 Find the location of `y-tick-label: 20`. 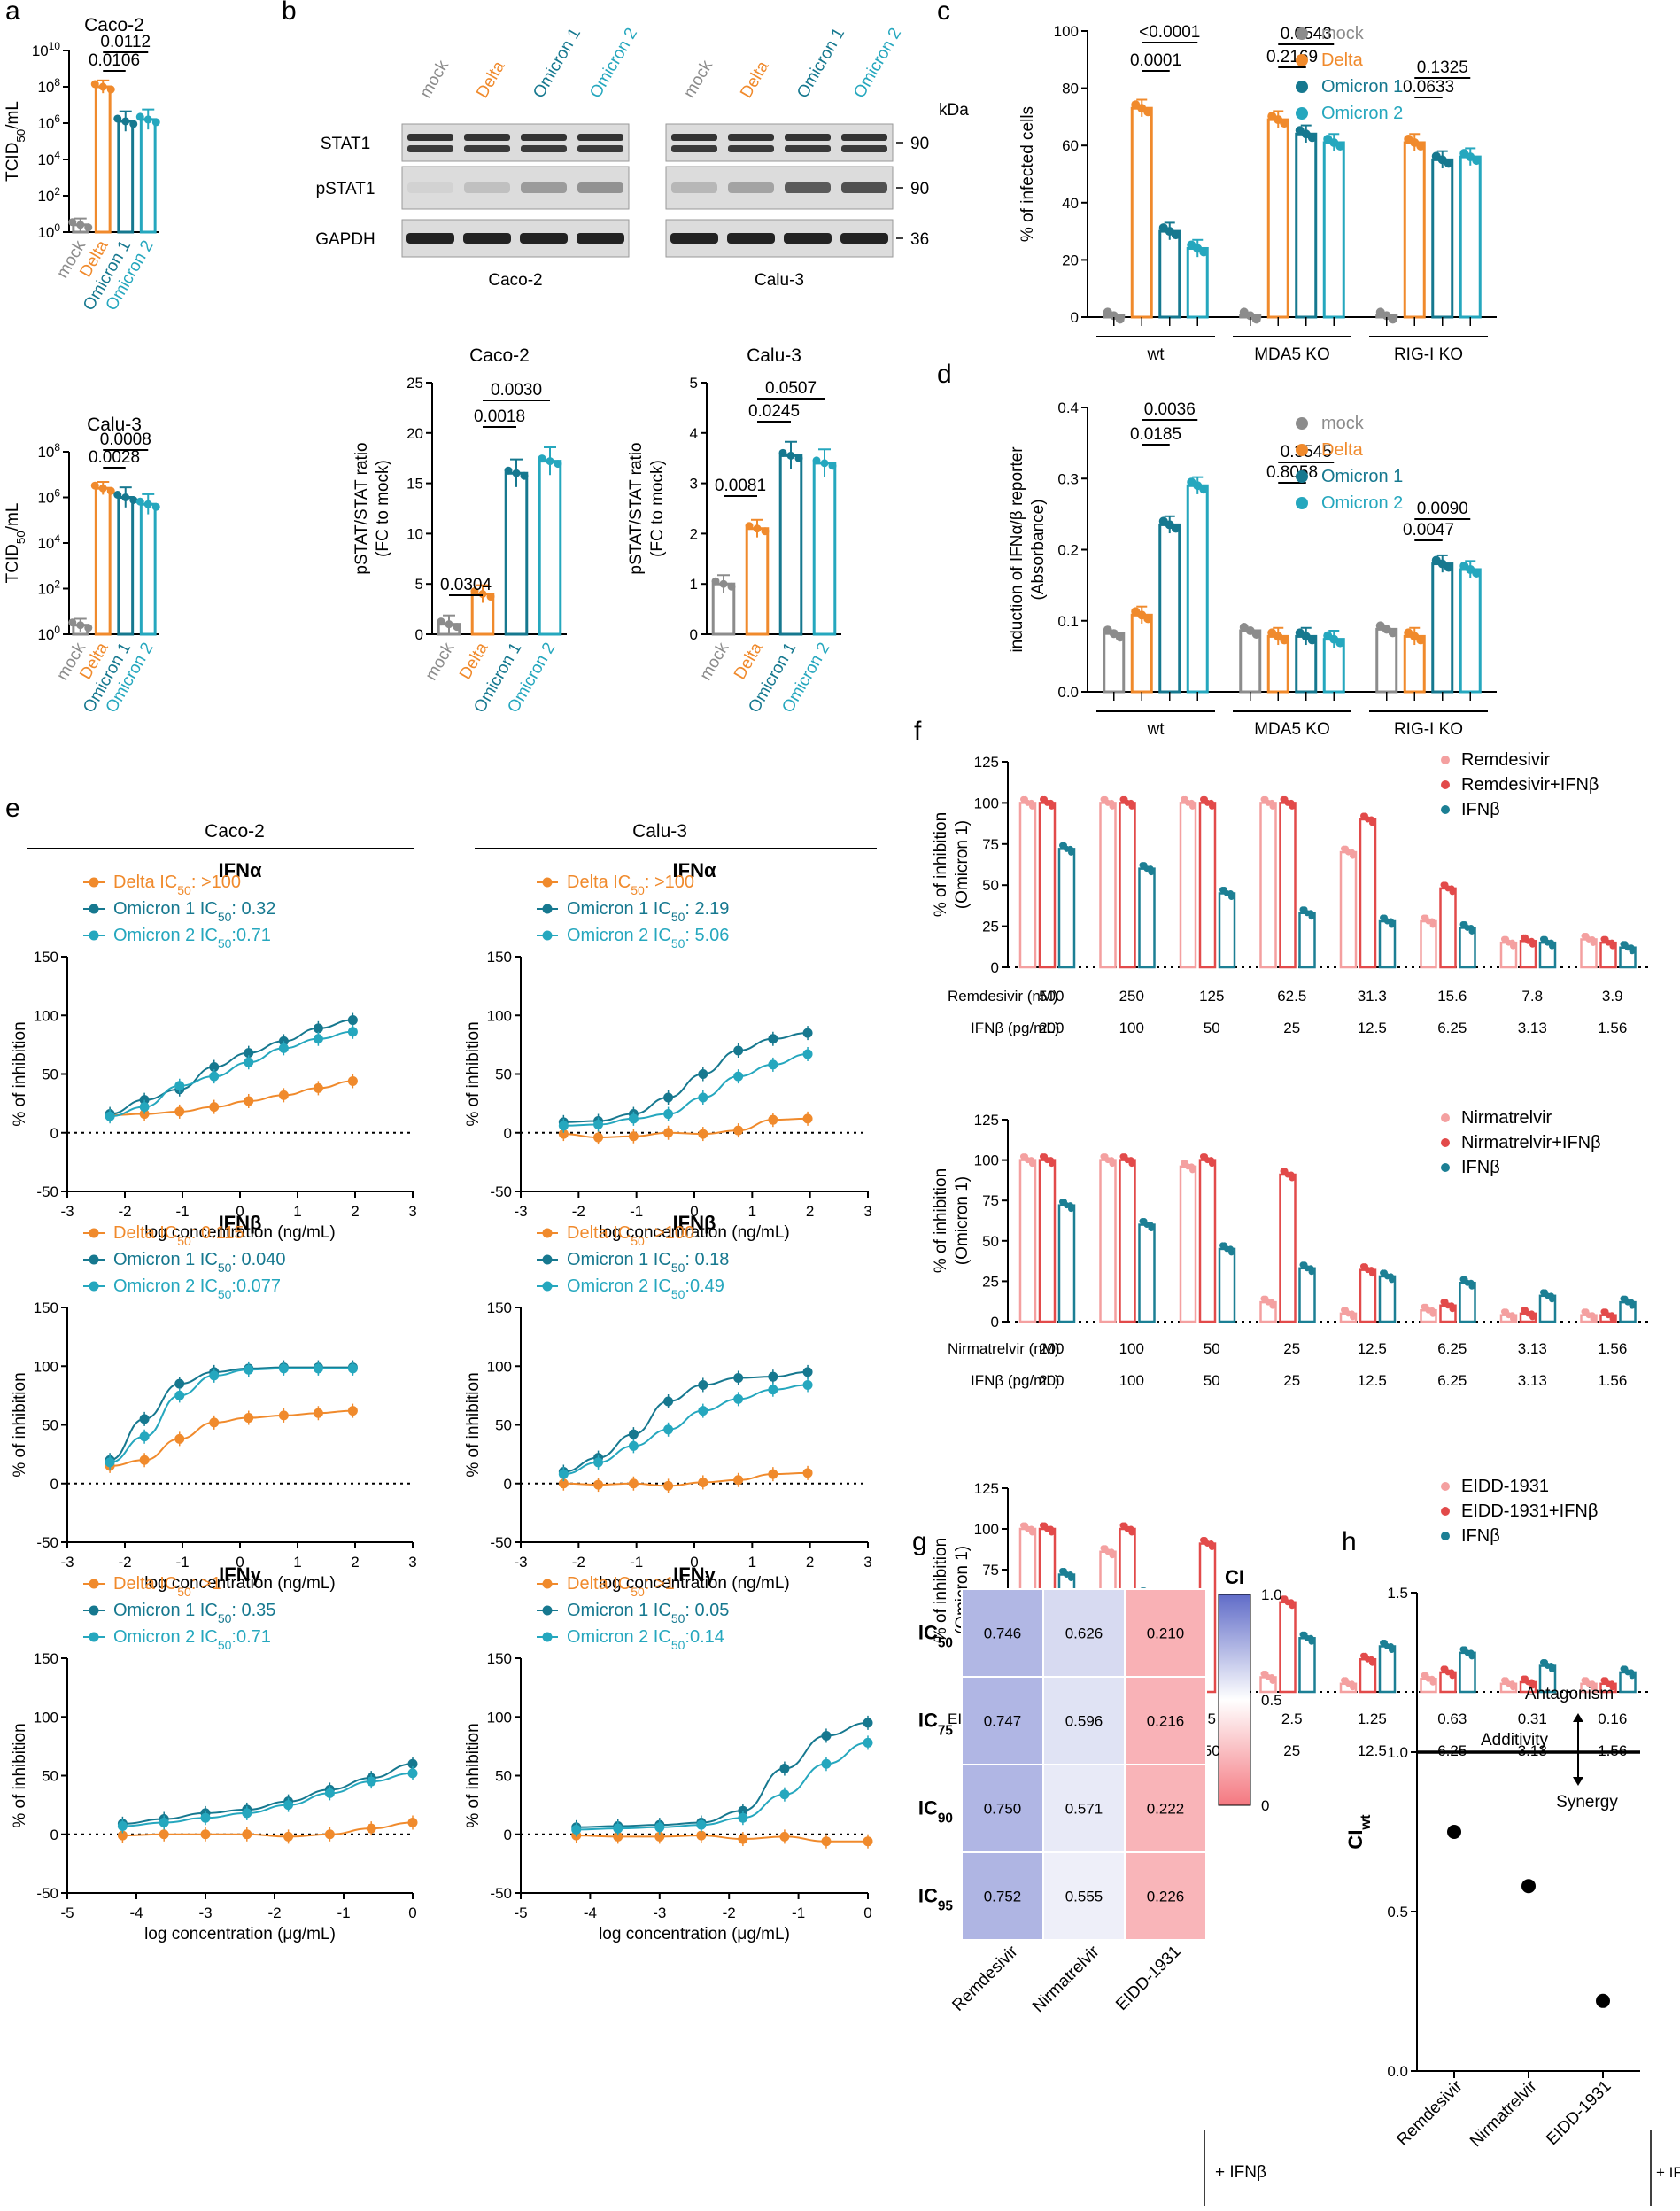

y-tick-label: 20 is located at coordinates (414, 433).